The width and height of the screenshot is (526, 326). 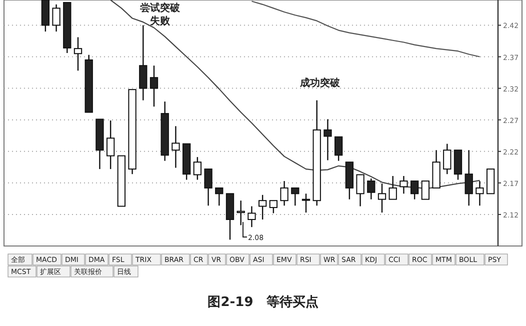 What do you see at coordinates (365, 29) in the screenshot?
I see `line-series` at bounding box center [365, 29].